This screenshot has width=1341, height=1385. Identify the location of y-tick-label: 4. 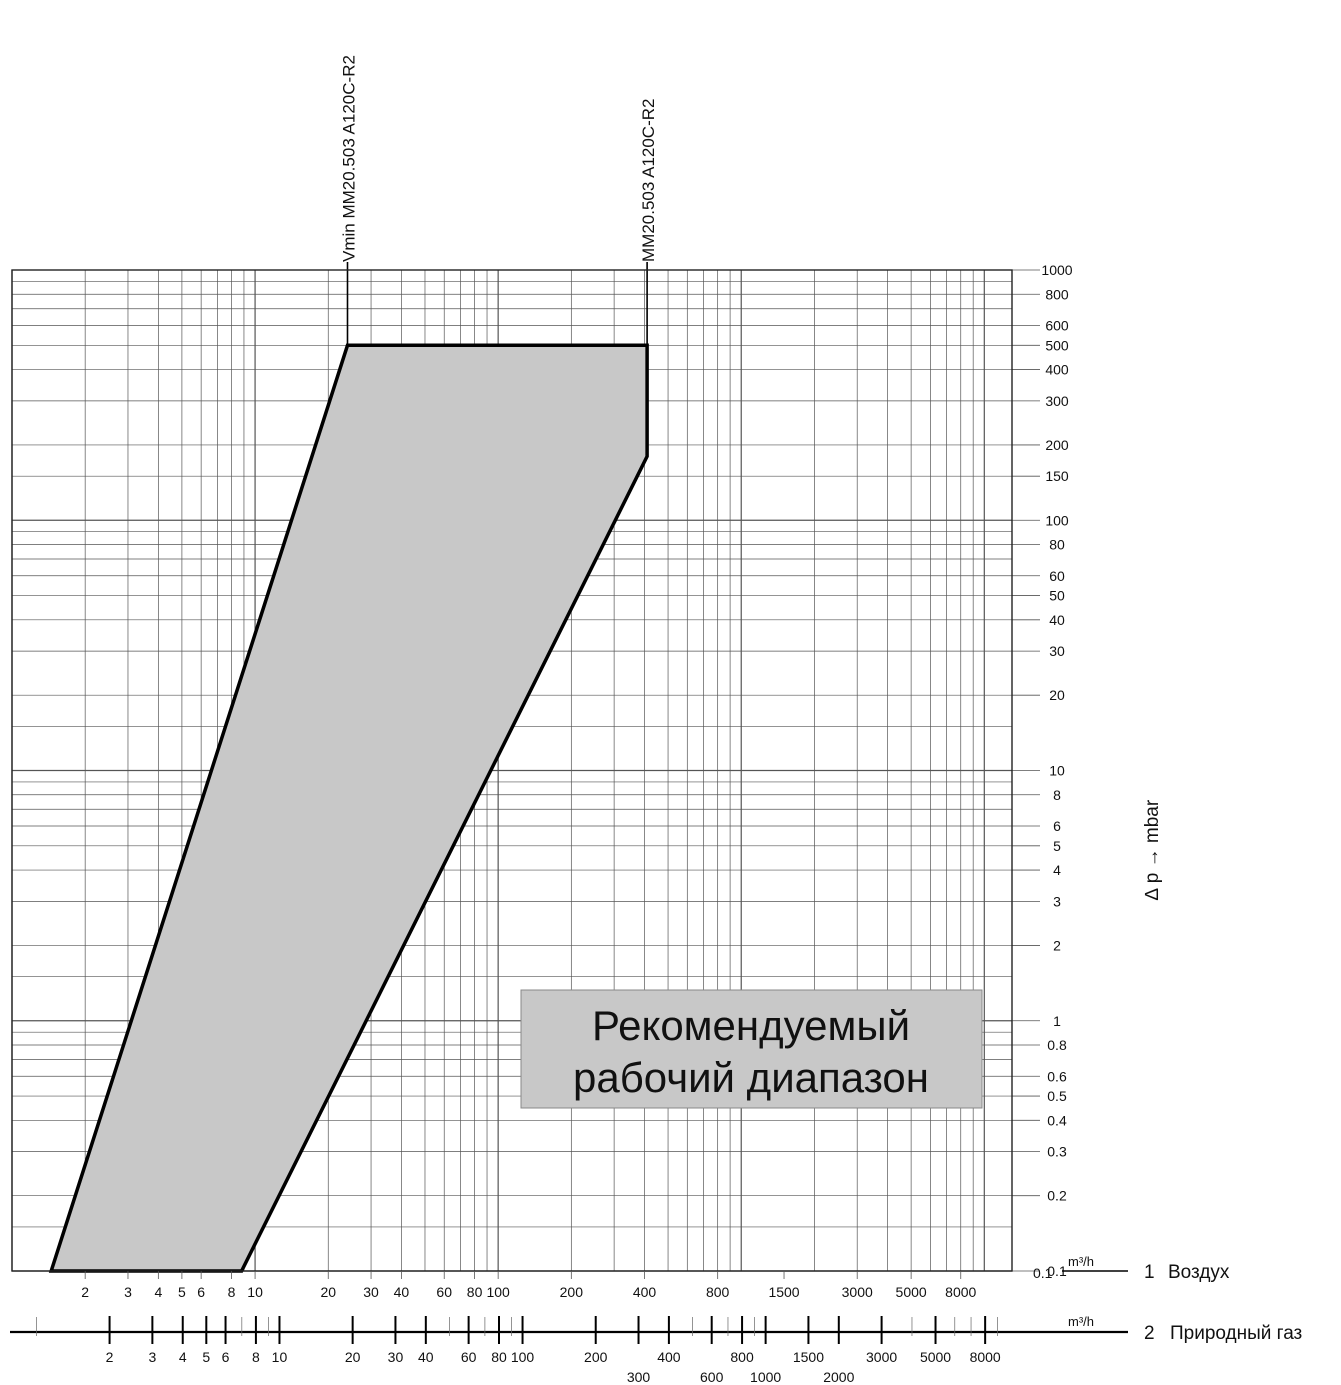
(1057, 870).